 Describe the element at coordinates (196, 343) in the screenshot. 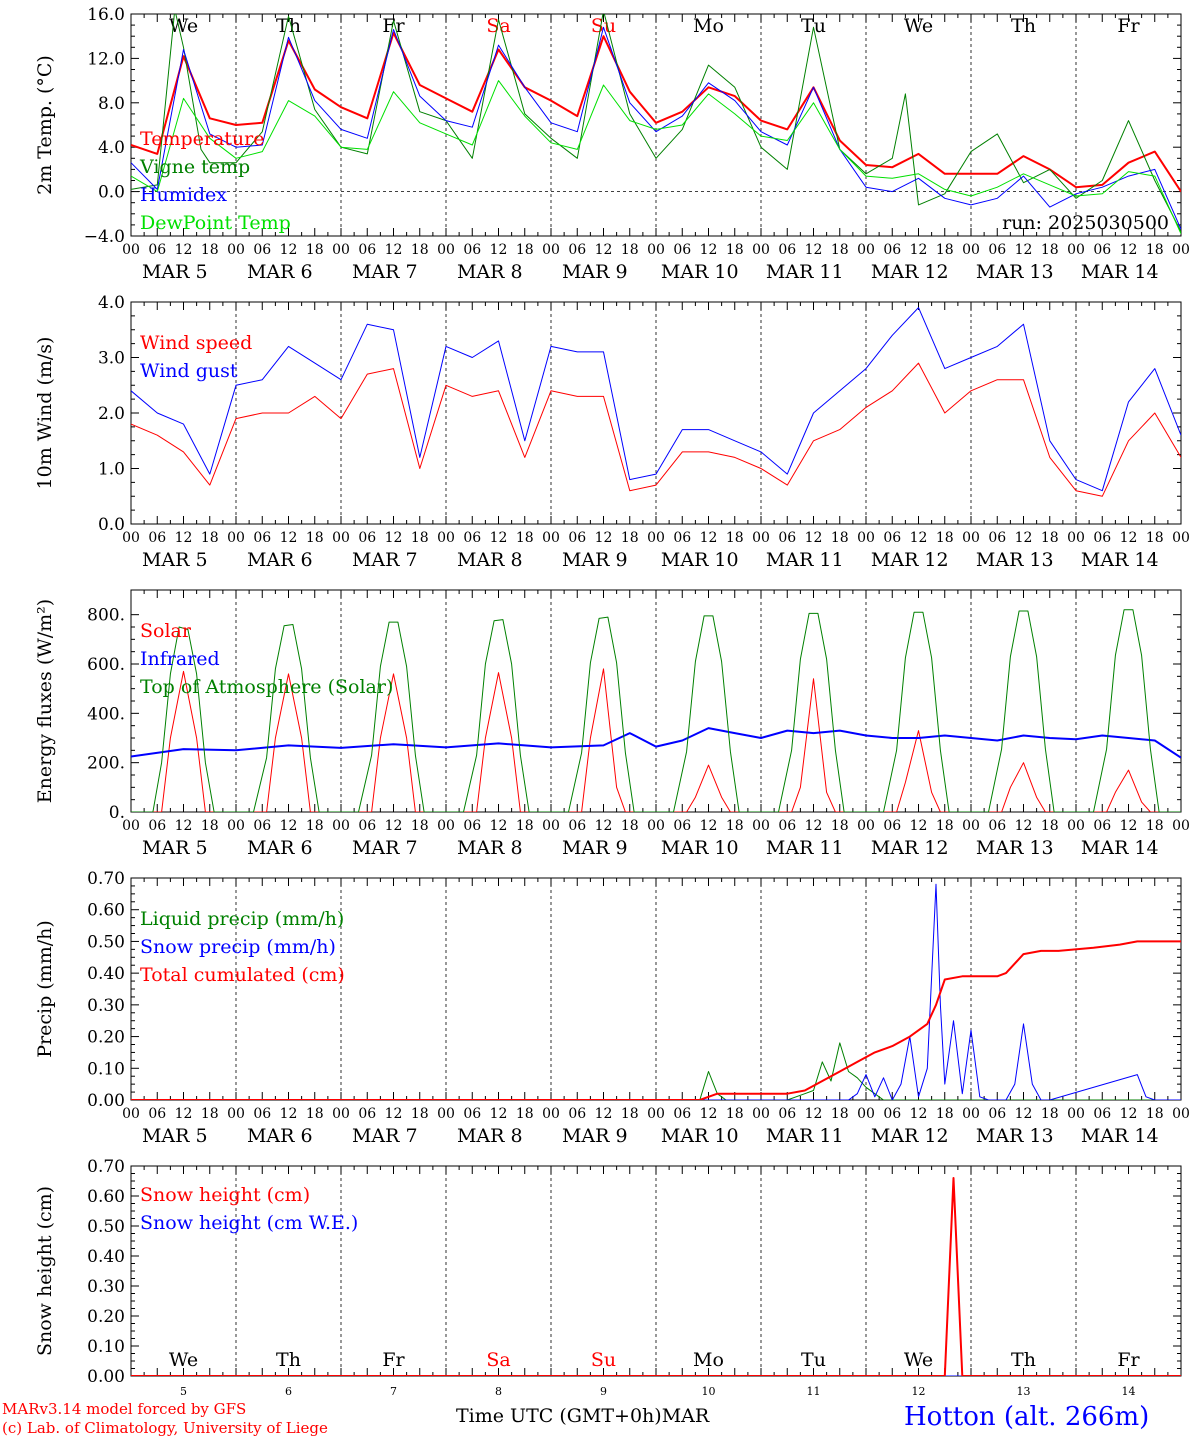

I see `wind-legend-entry: Wind speed` at that location.